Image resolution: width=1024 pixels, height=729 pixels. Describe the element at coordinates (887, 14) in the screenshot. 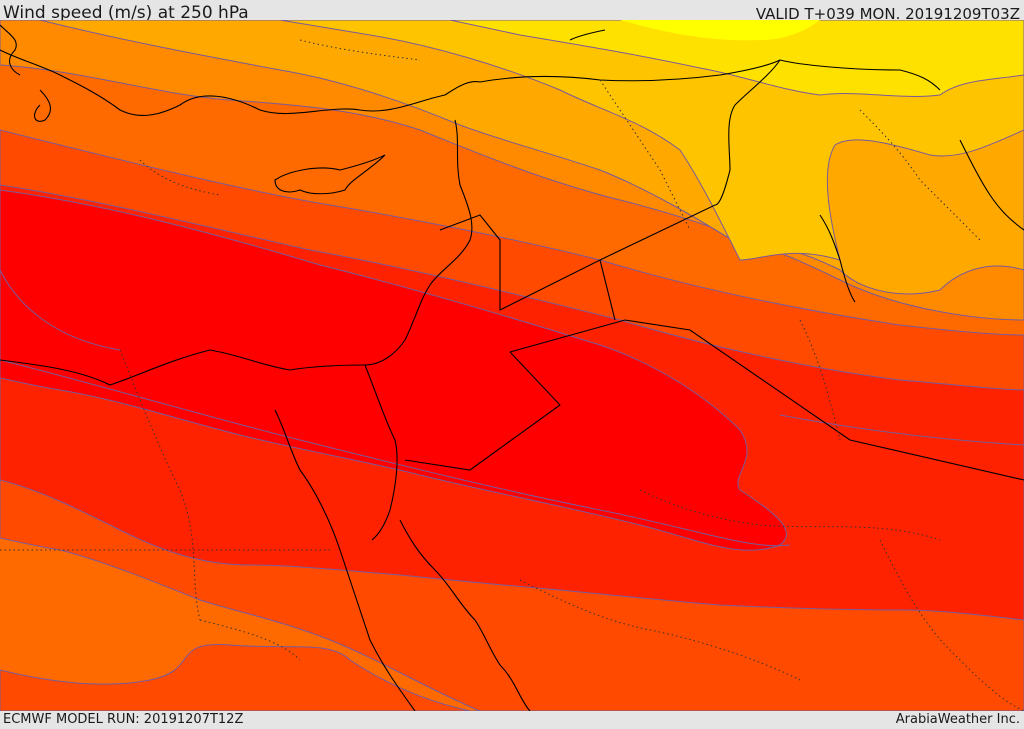

I see `valid-time-label: VALID T+039 MON. 20191209T03Z` at that location.